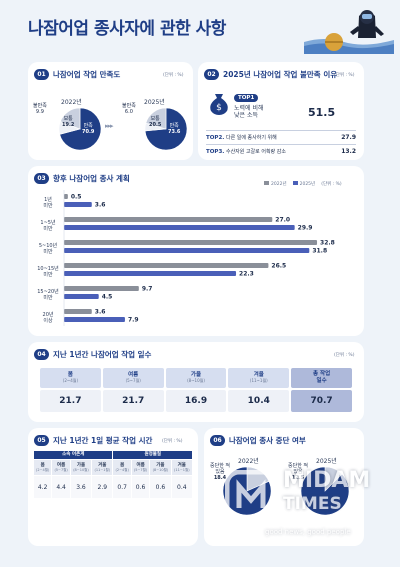 This screenshot has width=400, height=567. I want to click on group-own-village: 소속 어촌계, so click(73, 455).